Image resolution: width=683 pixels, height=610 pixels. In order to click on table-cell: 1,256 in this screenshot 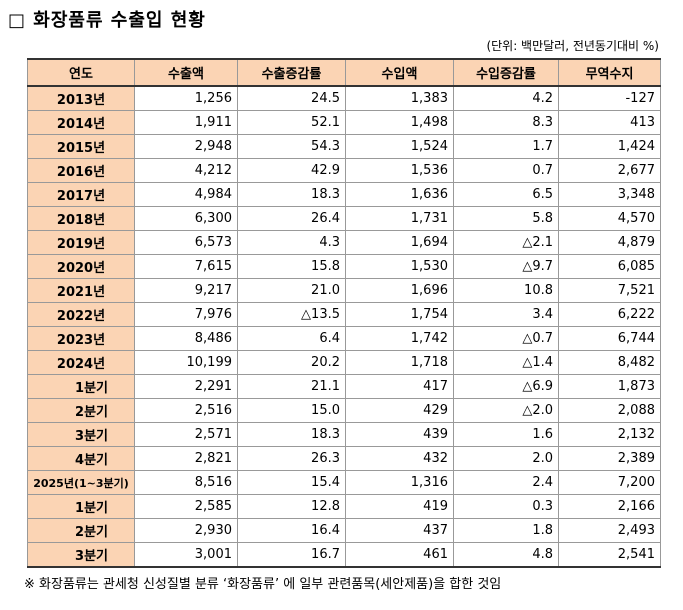, I will do `click(186, 98)`.